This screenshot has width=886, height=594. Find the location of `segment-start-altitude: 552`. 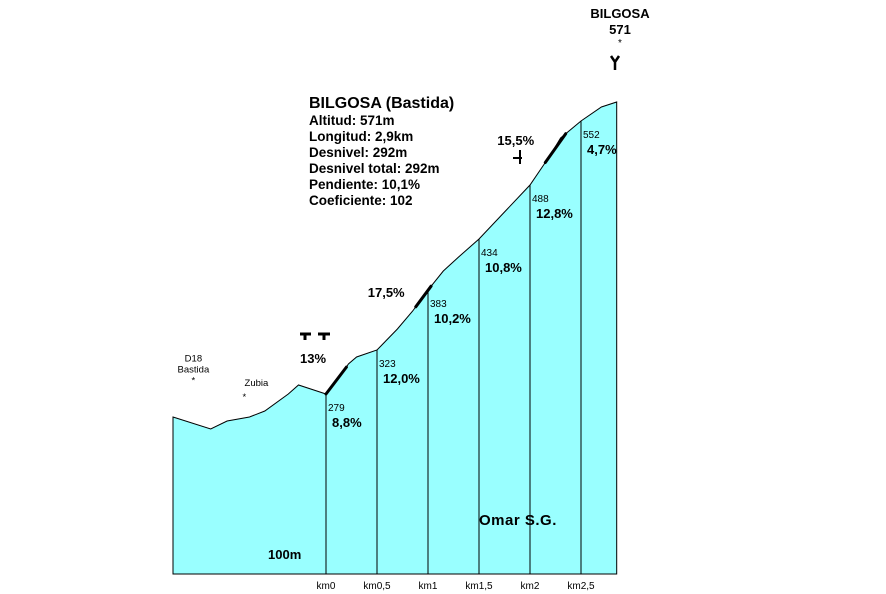

segment-start-altitude: 552 is located at coordinates (591, 135).